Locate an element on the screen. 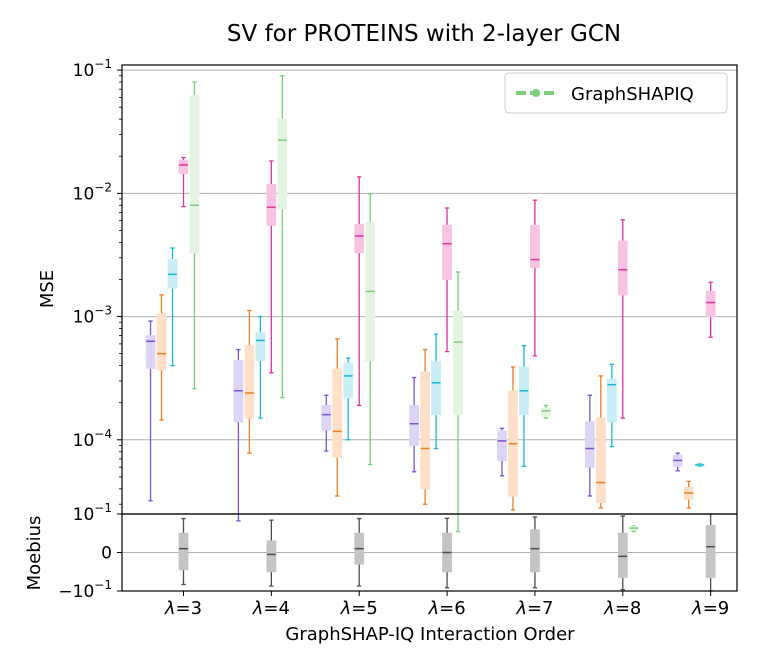 The height and width of the screenshot is (666, 761). legend-box is located at coordinates (616, 93).